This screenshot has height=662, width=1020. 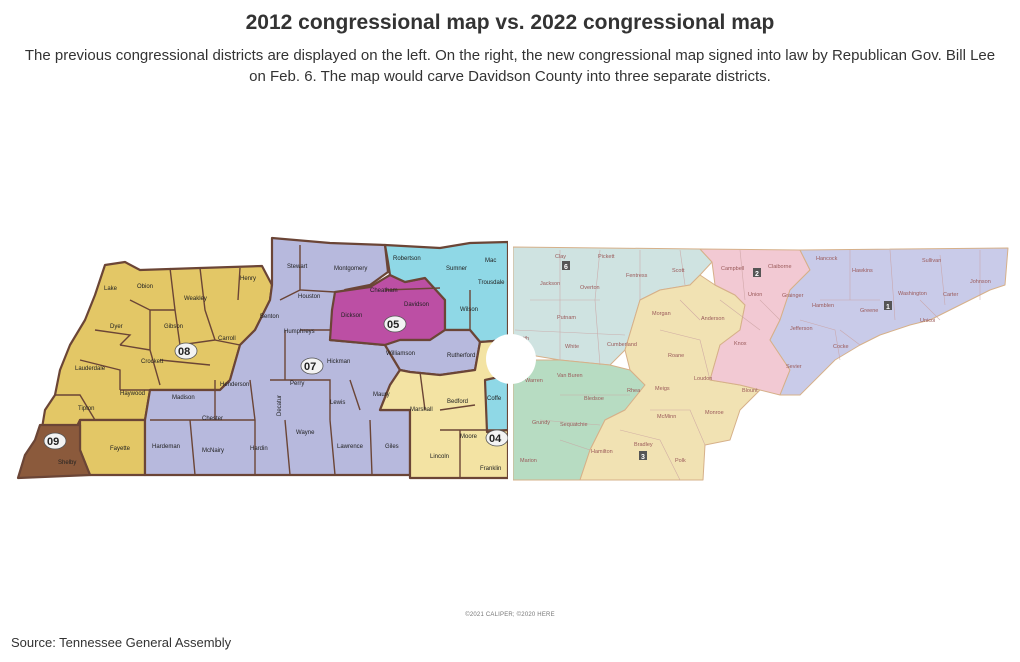 What do you see at coordinates (393, 325) in the screenshot?
I see `svg-text: 05` at bounding box center [393, 325].